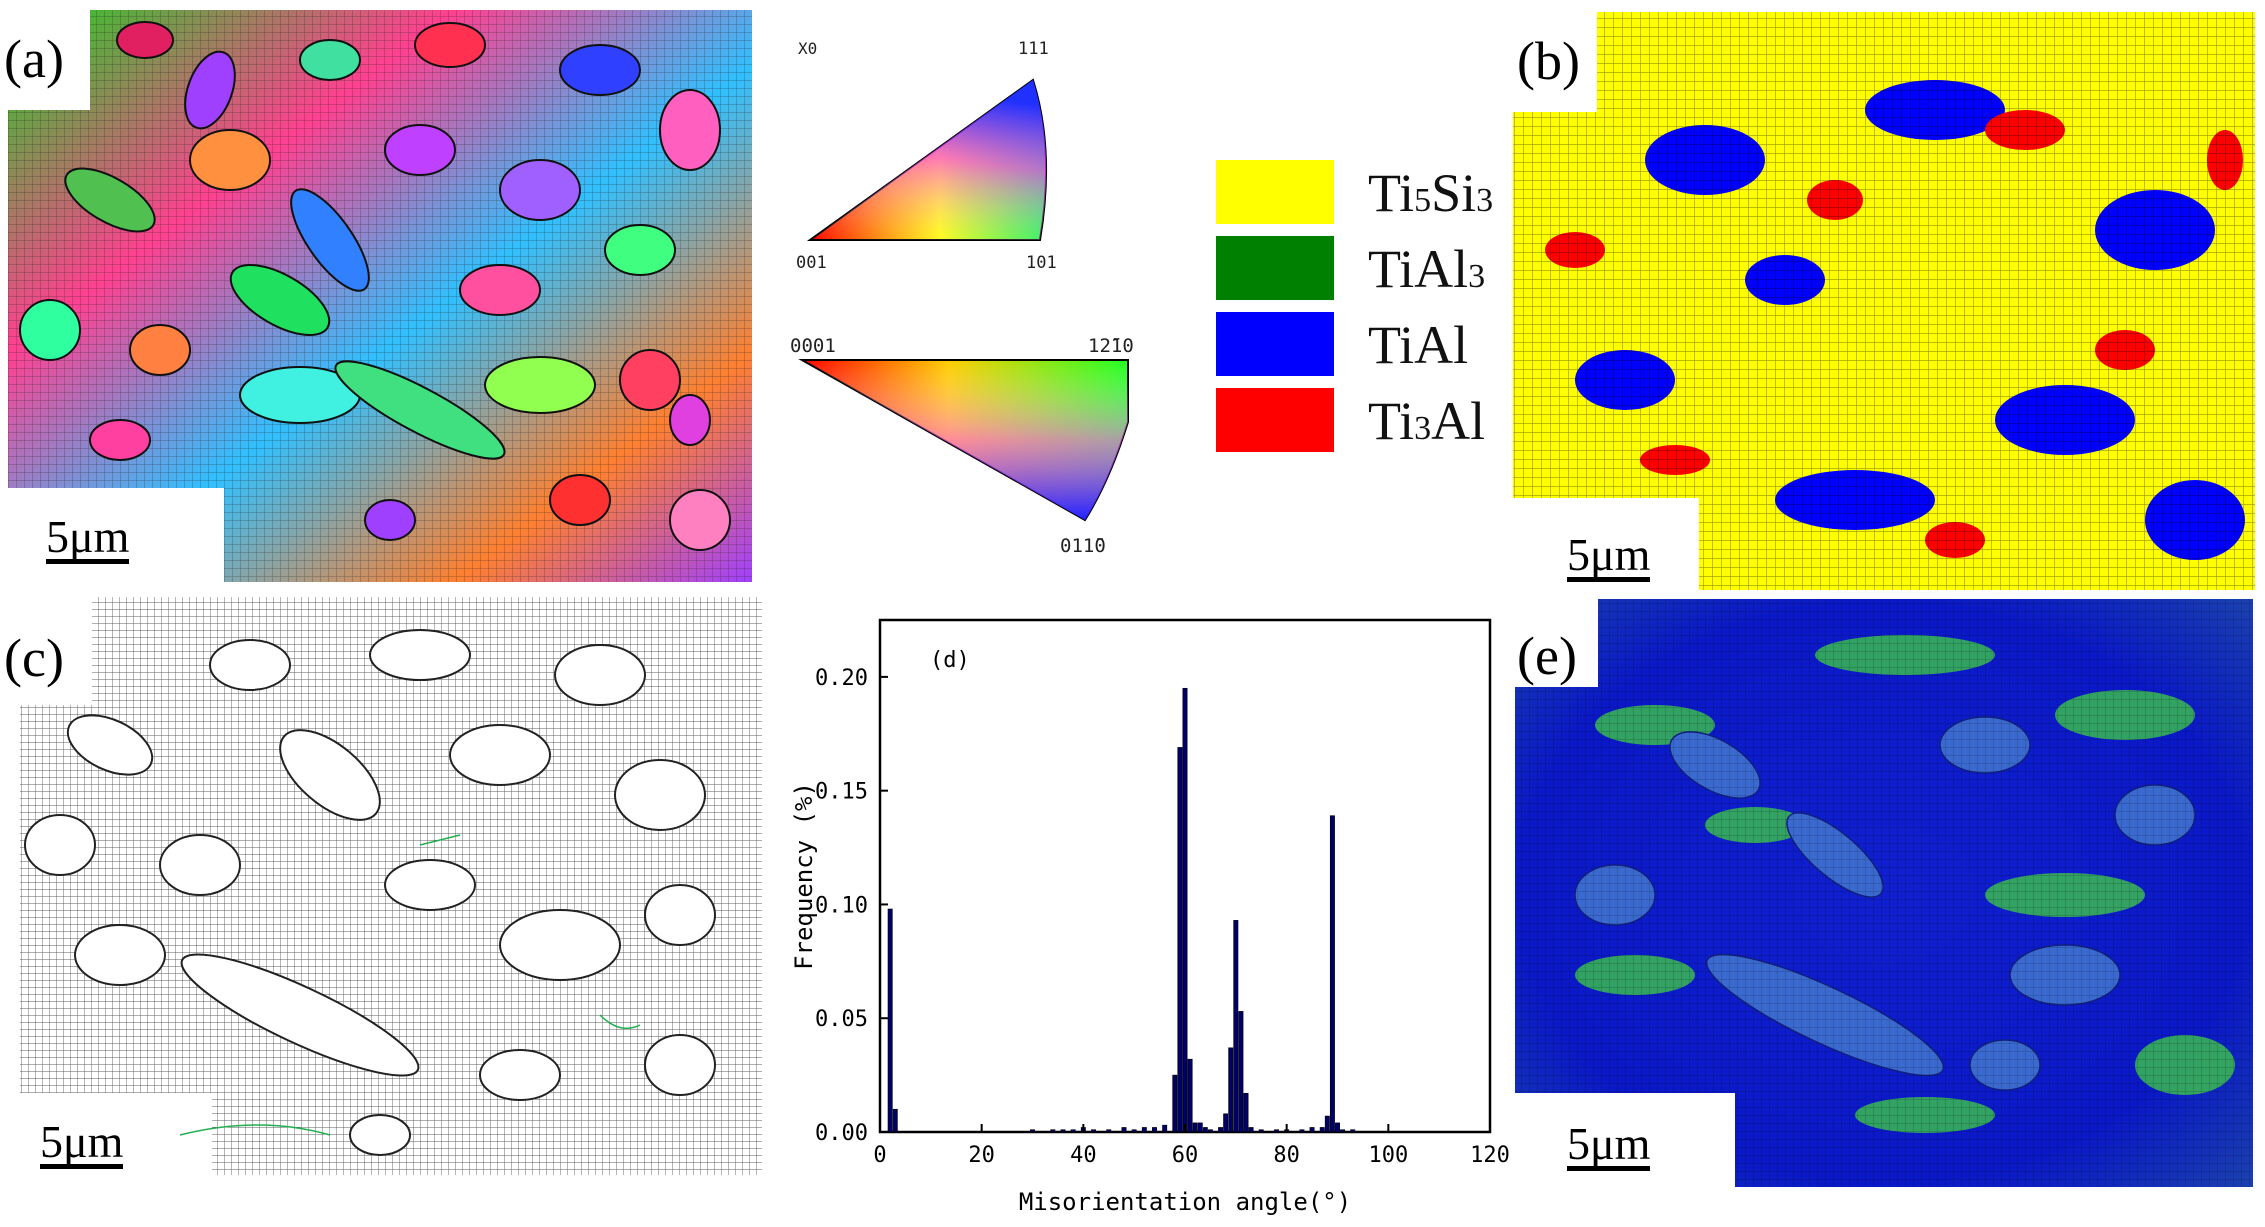 The image size is (2265, 1227). I want to click on scale-bar-e: 5μm, so click(1609, 1144).